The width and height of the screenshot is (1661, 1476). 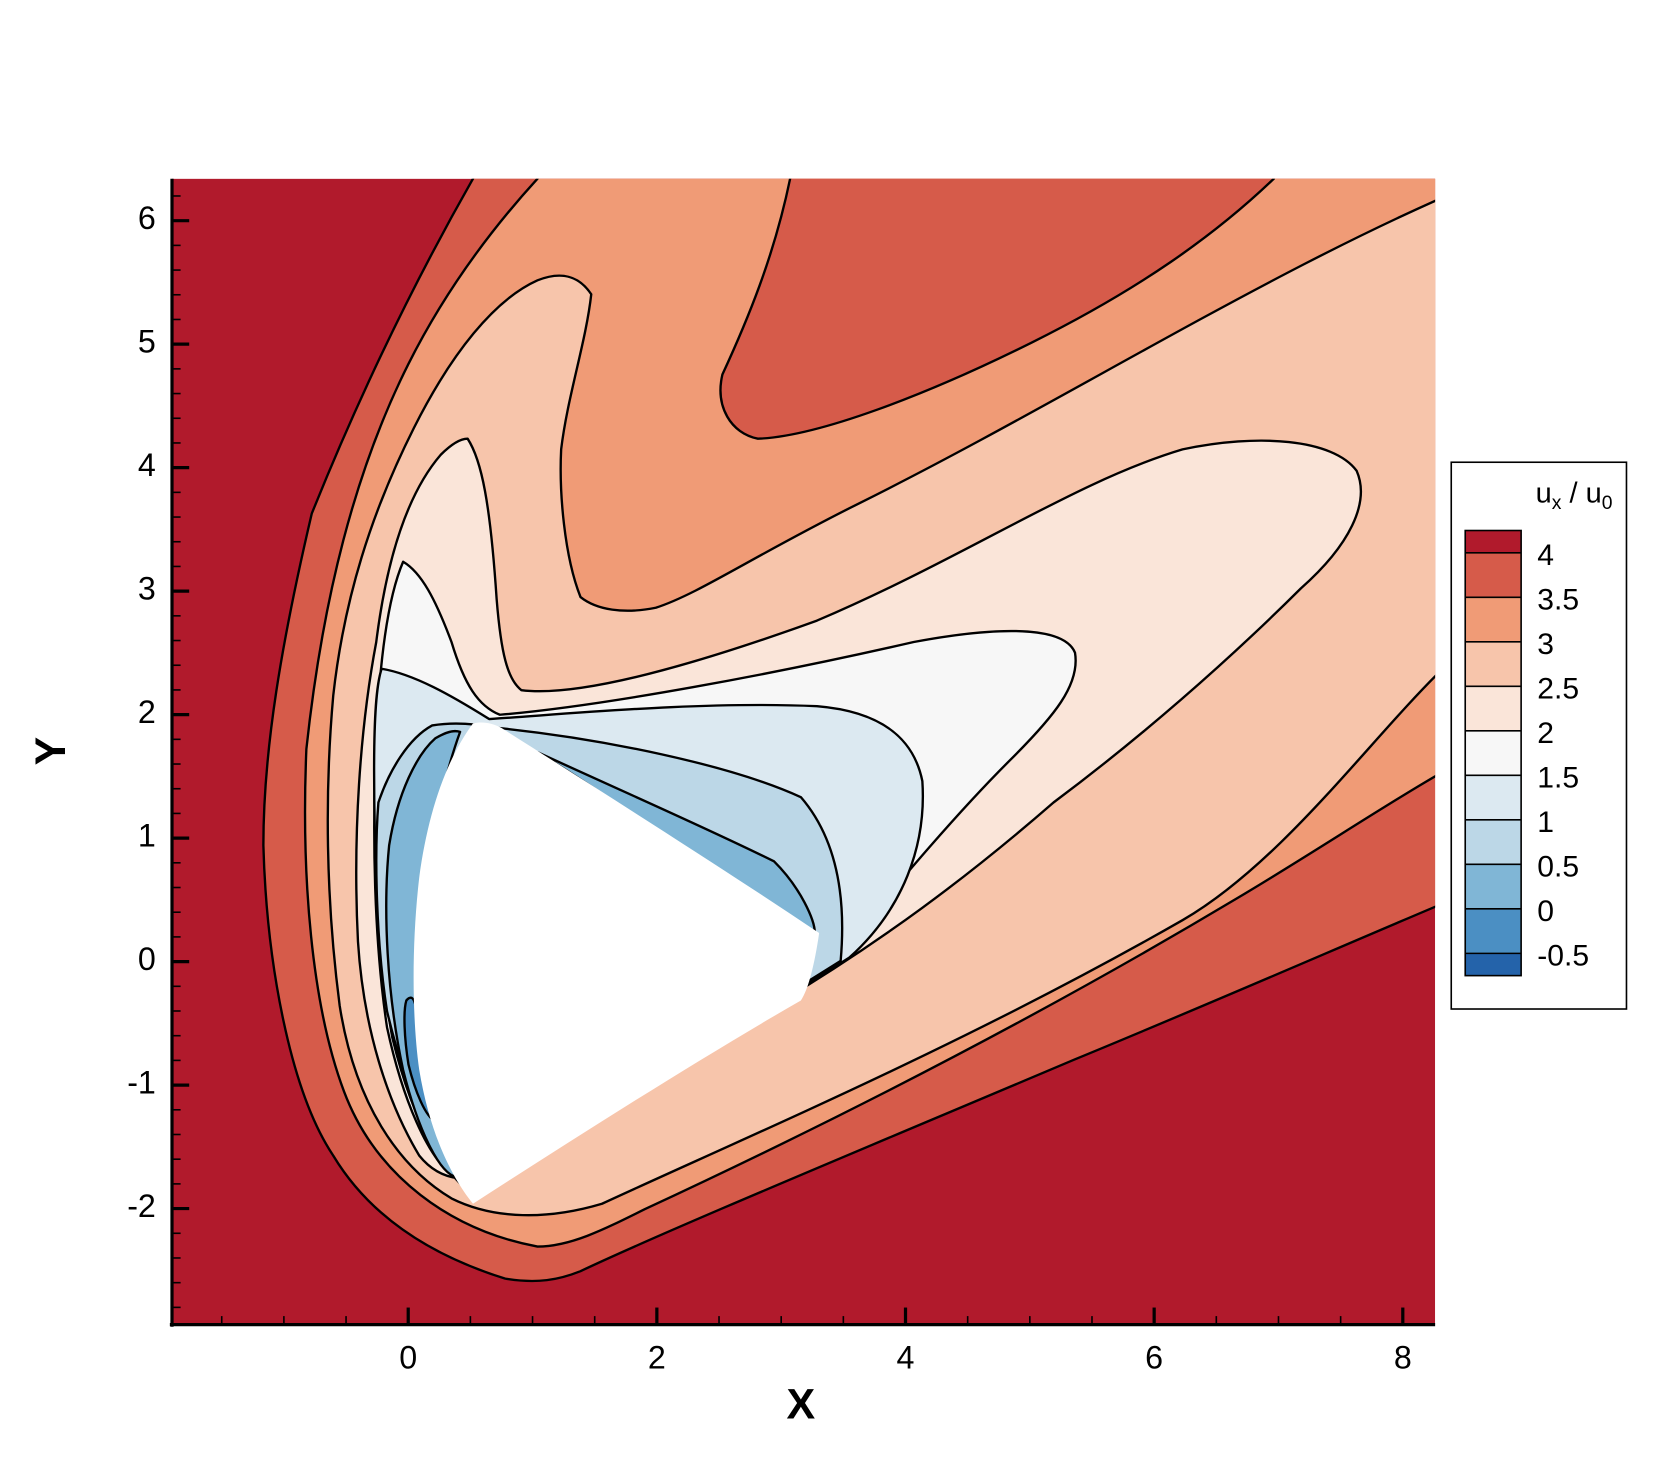 I want to click on colorbar-title-sub: x, so click(x=1557, y=503).